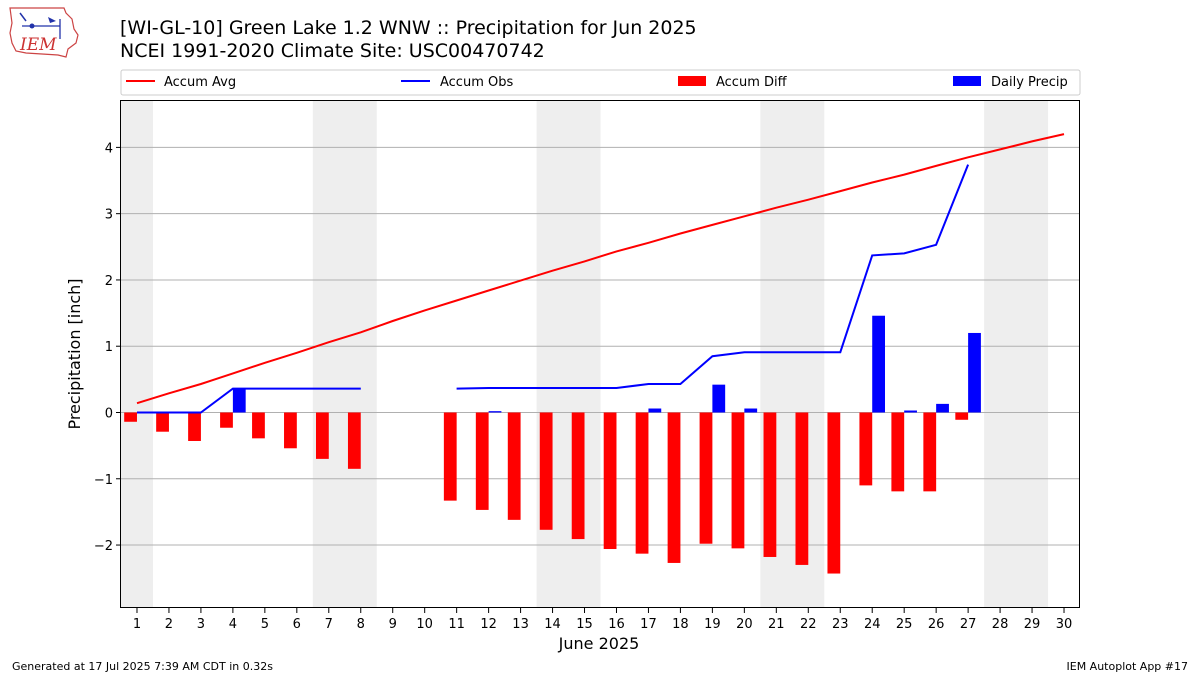 The image size is (1200, 675). Describe the element at coordinates (808, 624) in the screenshot. I see `x-tick-label-22: 22` at that location.